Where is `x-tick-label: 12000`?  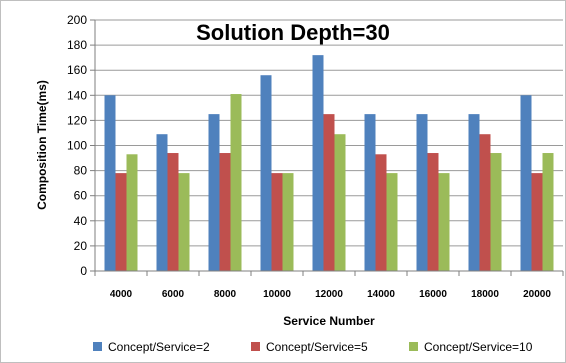 x-tick-label: 12000 is located at coordinates (329, 294).